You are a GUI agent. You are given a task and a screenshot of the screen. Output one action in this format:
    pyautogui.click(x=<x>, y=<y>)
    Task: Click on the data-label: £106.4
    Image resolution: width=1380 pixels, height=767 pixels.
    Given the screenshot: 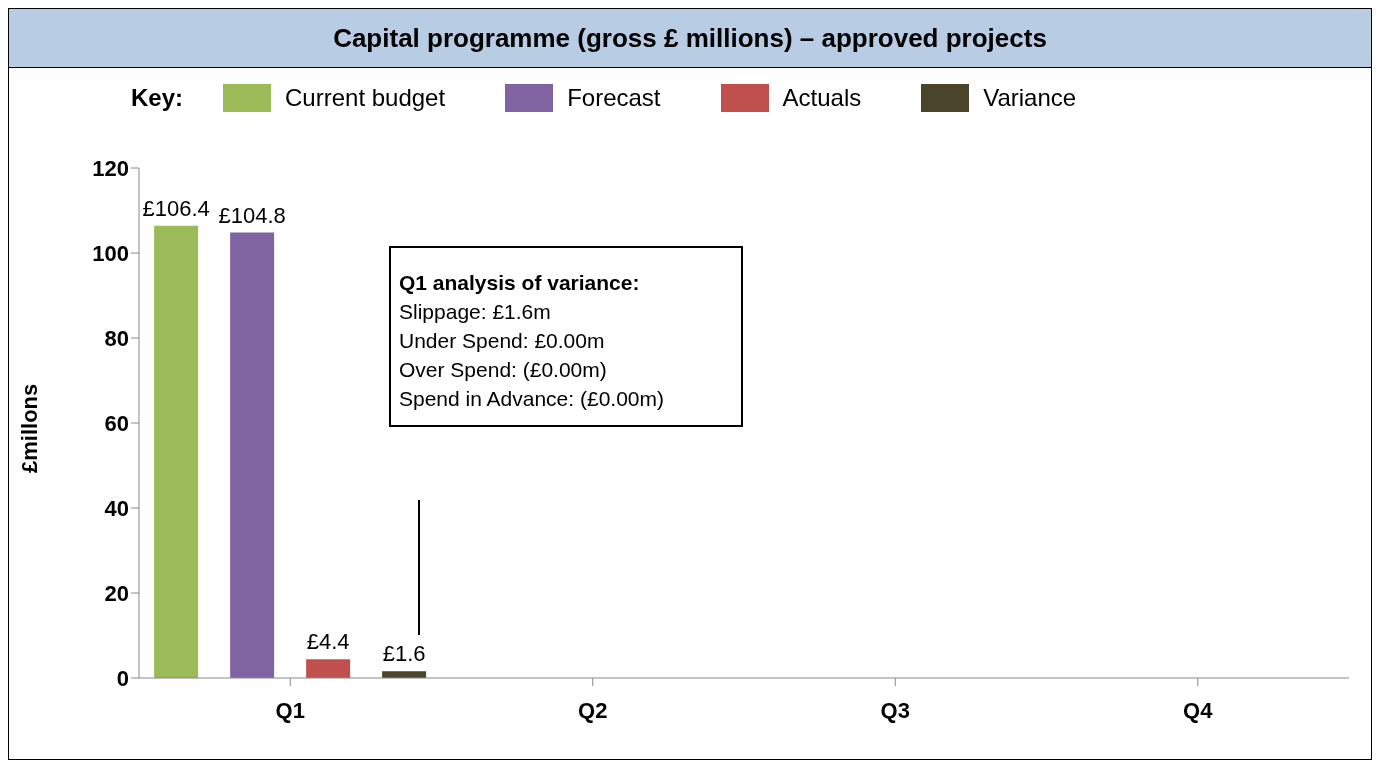 What is the action you would take?
    pyautogui.click(x=176, y=208)
    